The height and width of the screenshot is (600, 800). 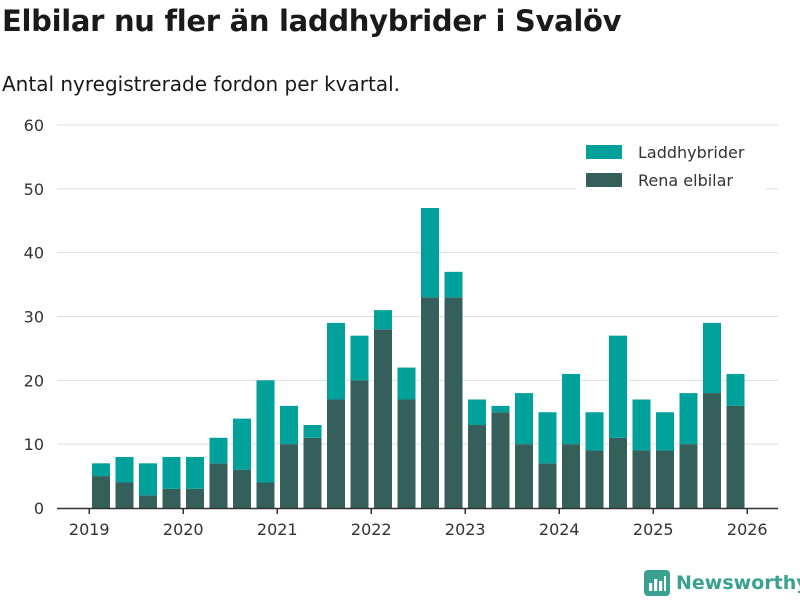 I want to click on y-tick-label: 10, so click(x=34, y=444).